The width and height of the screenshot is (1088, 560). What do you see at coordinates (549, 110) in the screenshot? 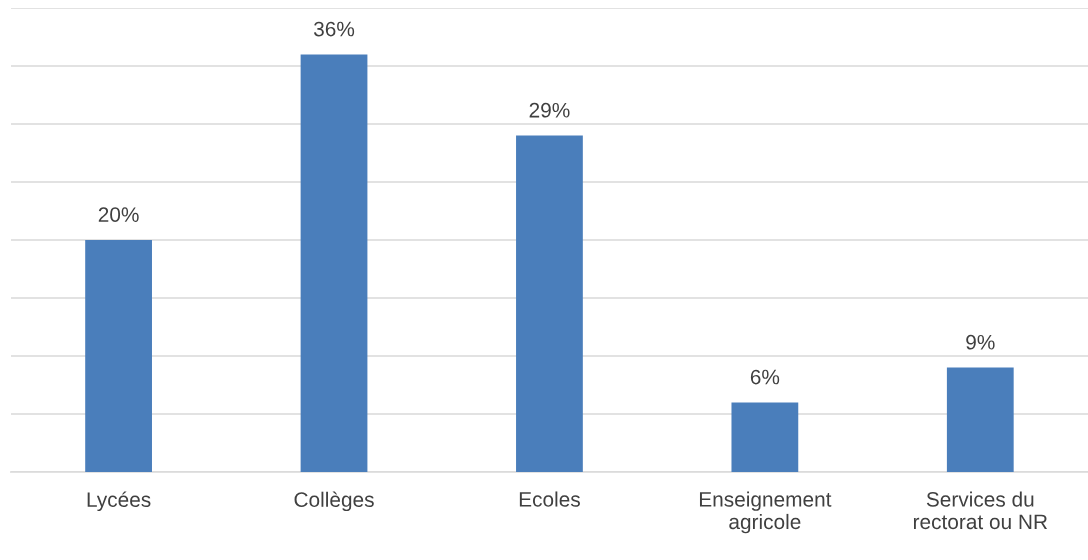
I see `data-label: 29%` at bounding box center [549, 110].